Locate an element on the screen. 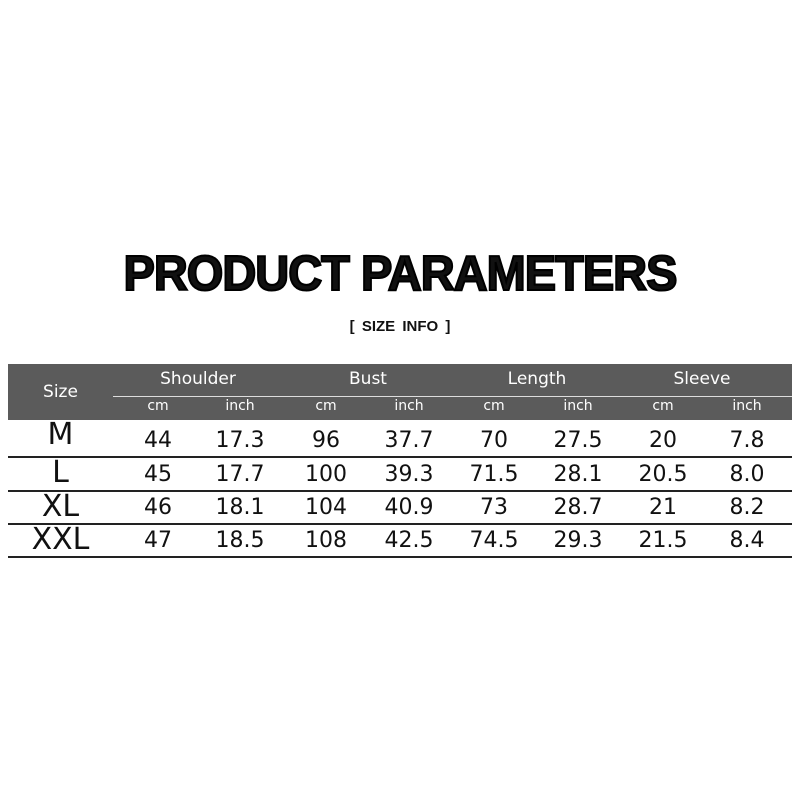  value-cell: 8.0 is located at coordinates (747, 474).